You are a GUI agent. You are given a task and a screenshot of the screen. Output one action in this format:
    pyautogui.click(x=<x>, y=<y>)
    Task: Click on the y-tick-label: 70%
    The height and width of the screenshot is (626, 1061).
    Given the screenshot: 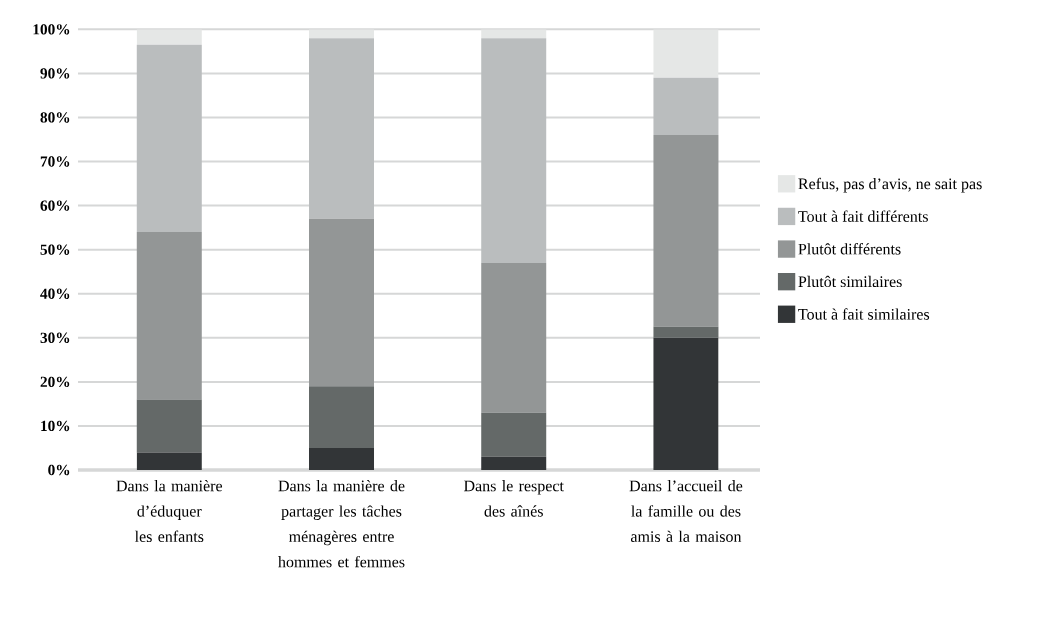 What is the action you would take?
    pyautogui.click(x=55, y=161)
    